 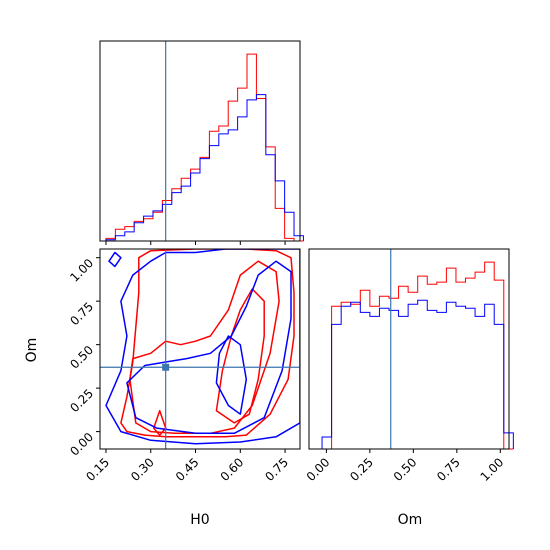 What do you see at coordinates (276, 469) in the screenshot?
I see `tick-label-2d-x-4: 0.75` at bounding box center [276, 469].